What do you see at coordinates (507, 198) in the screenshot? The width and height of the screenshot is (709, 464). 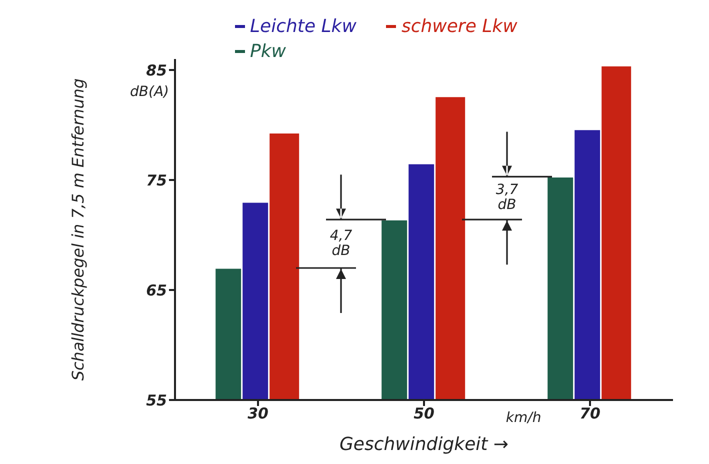 I see `annotation: 3,7 dB` at bounding box center [507, 198].